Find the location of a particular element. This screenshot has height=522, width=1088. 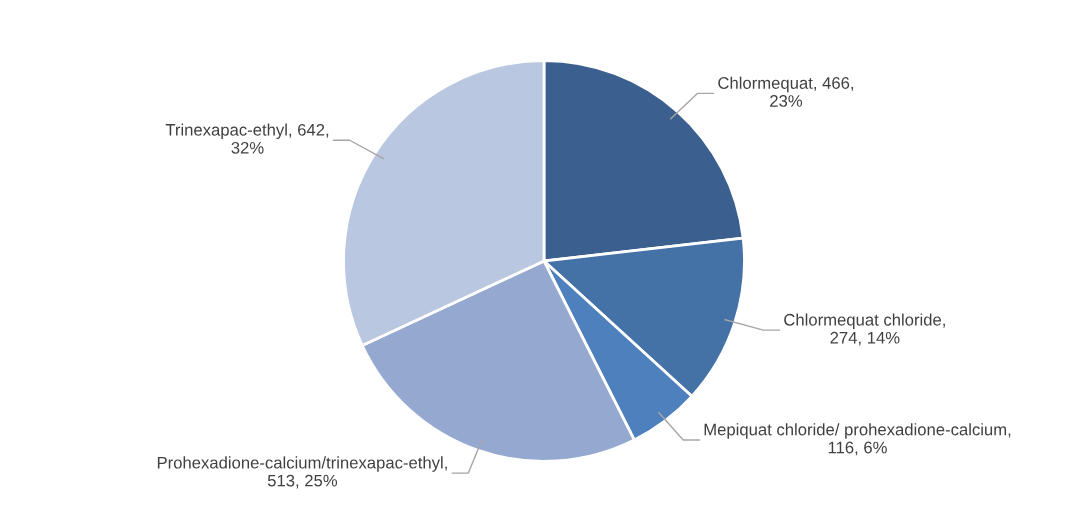

slice-label: Mepiquat chloride/ prohexadione-calcium, 116, 6% is located at coordinates (857, 439).